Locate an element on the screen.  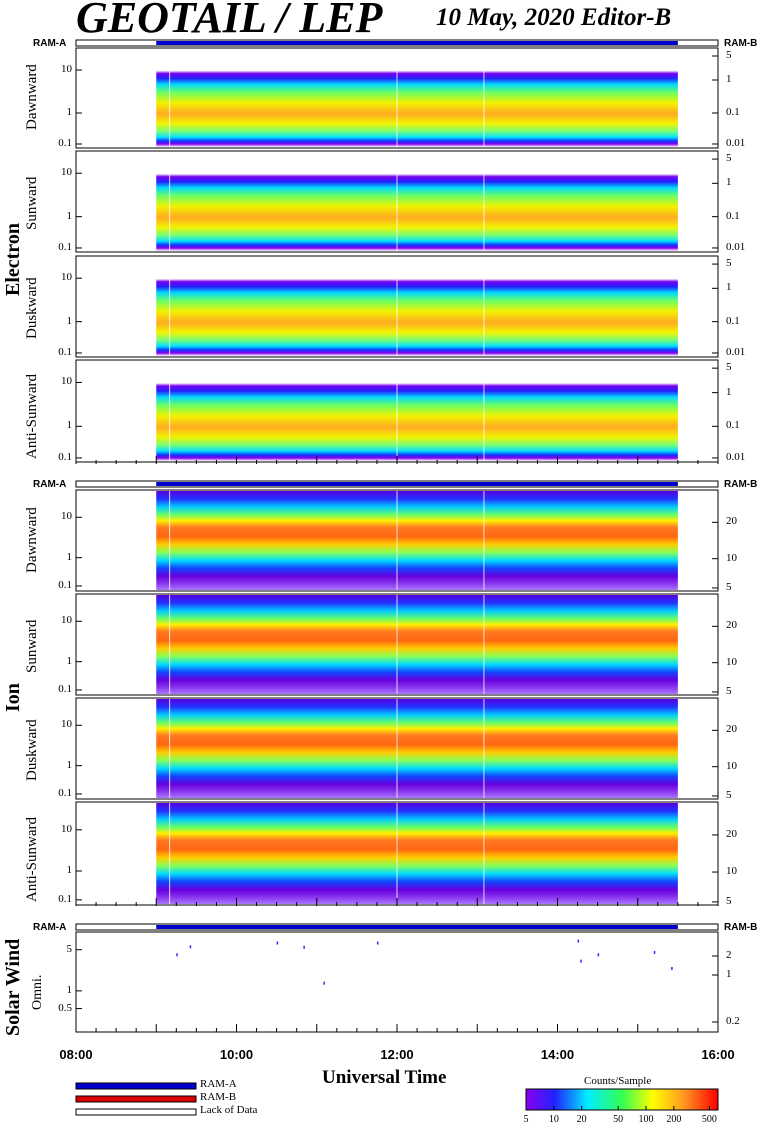
legend-label-lack: Lack of Data is located at coordinates (229, 1110).